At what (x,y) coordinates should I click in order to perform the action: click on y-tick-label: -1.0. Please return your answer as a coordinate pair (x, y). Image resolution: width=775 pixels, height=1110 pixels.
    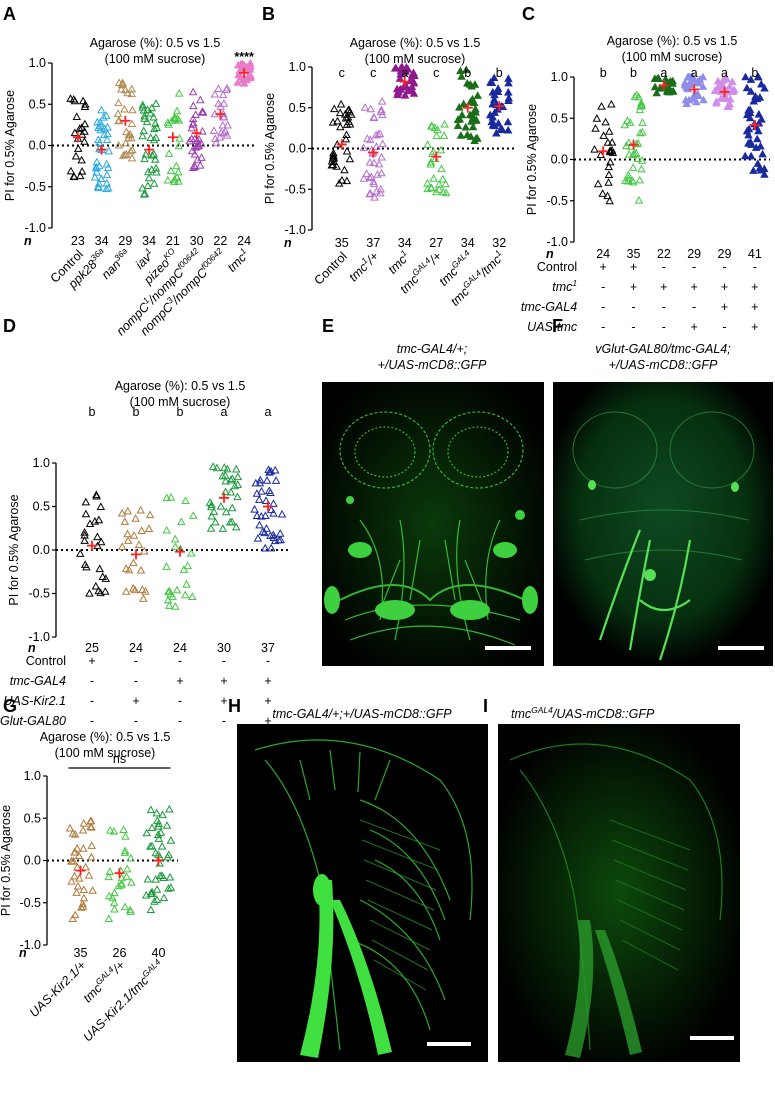
    Looking at the image, I should click on (295, 230).